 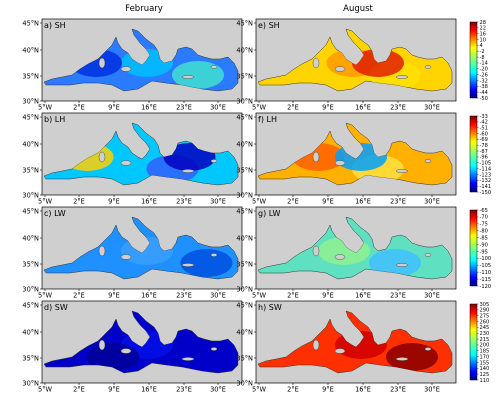 What do you see at coordinates (484, 211) in the screenshot?
I see `colorbar-tick-label: -65` at bounding box center [484, 211].